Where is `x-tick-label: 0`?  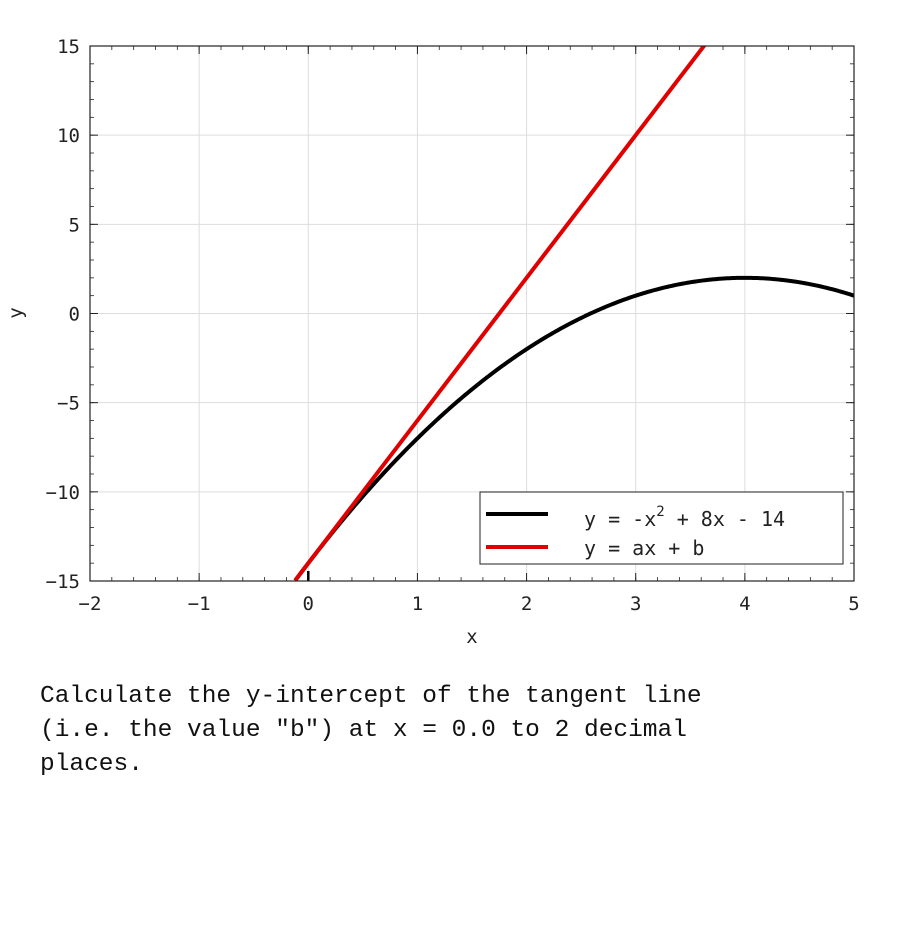 x-tick-label: 0 is located at coordinates (308, 604).